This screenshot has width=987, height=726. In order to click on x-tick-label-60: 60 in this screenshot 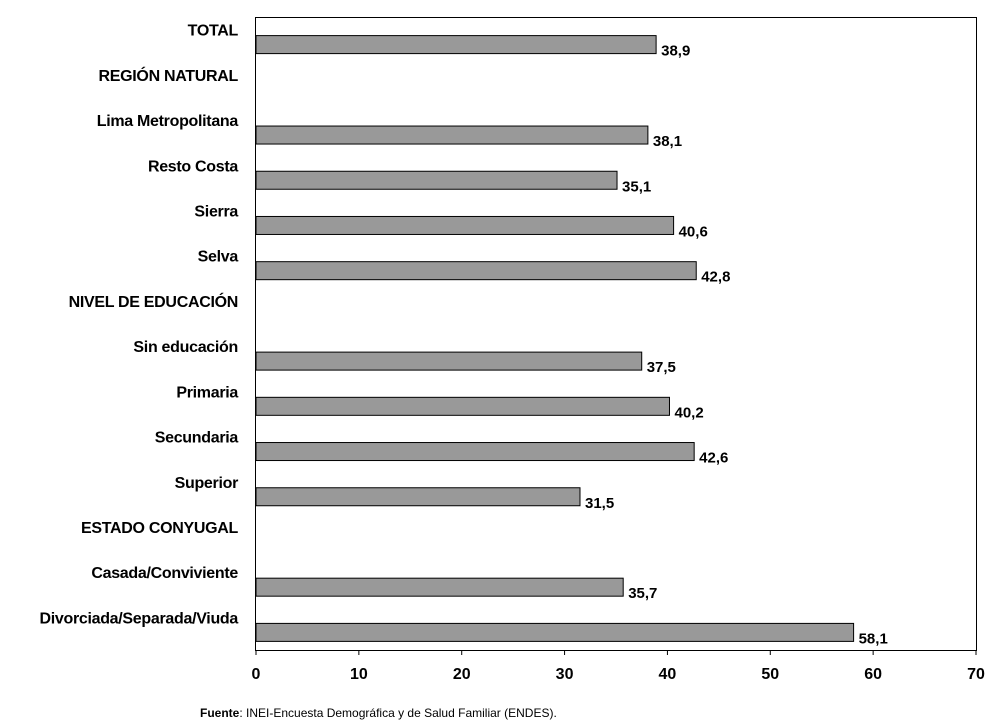, I will do `click(873, 674)`.